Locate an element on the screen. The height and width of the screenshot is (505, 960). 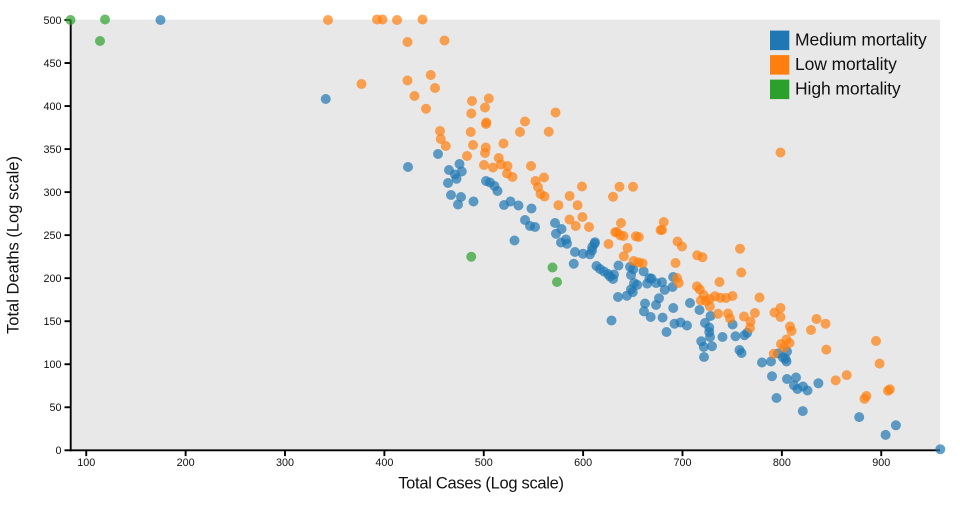
svg-text: 350 is located at coordinates (52, 150).